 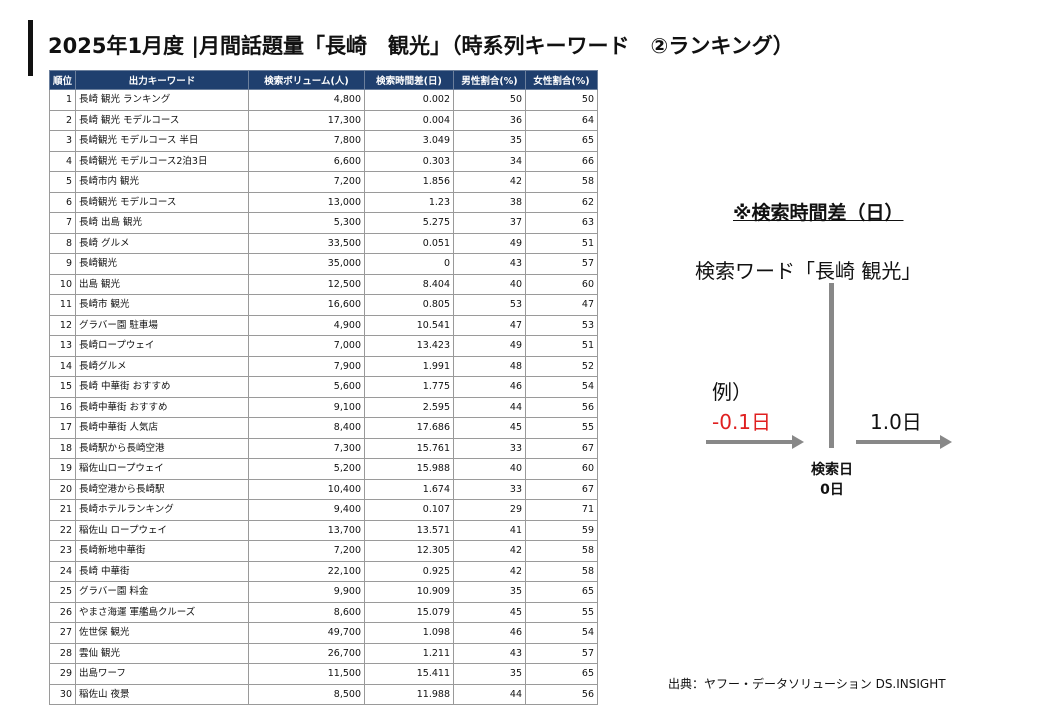 I want to click on keyword-cell: グラバー園 駐車場, so click(x=162, y=325).